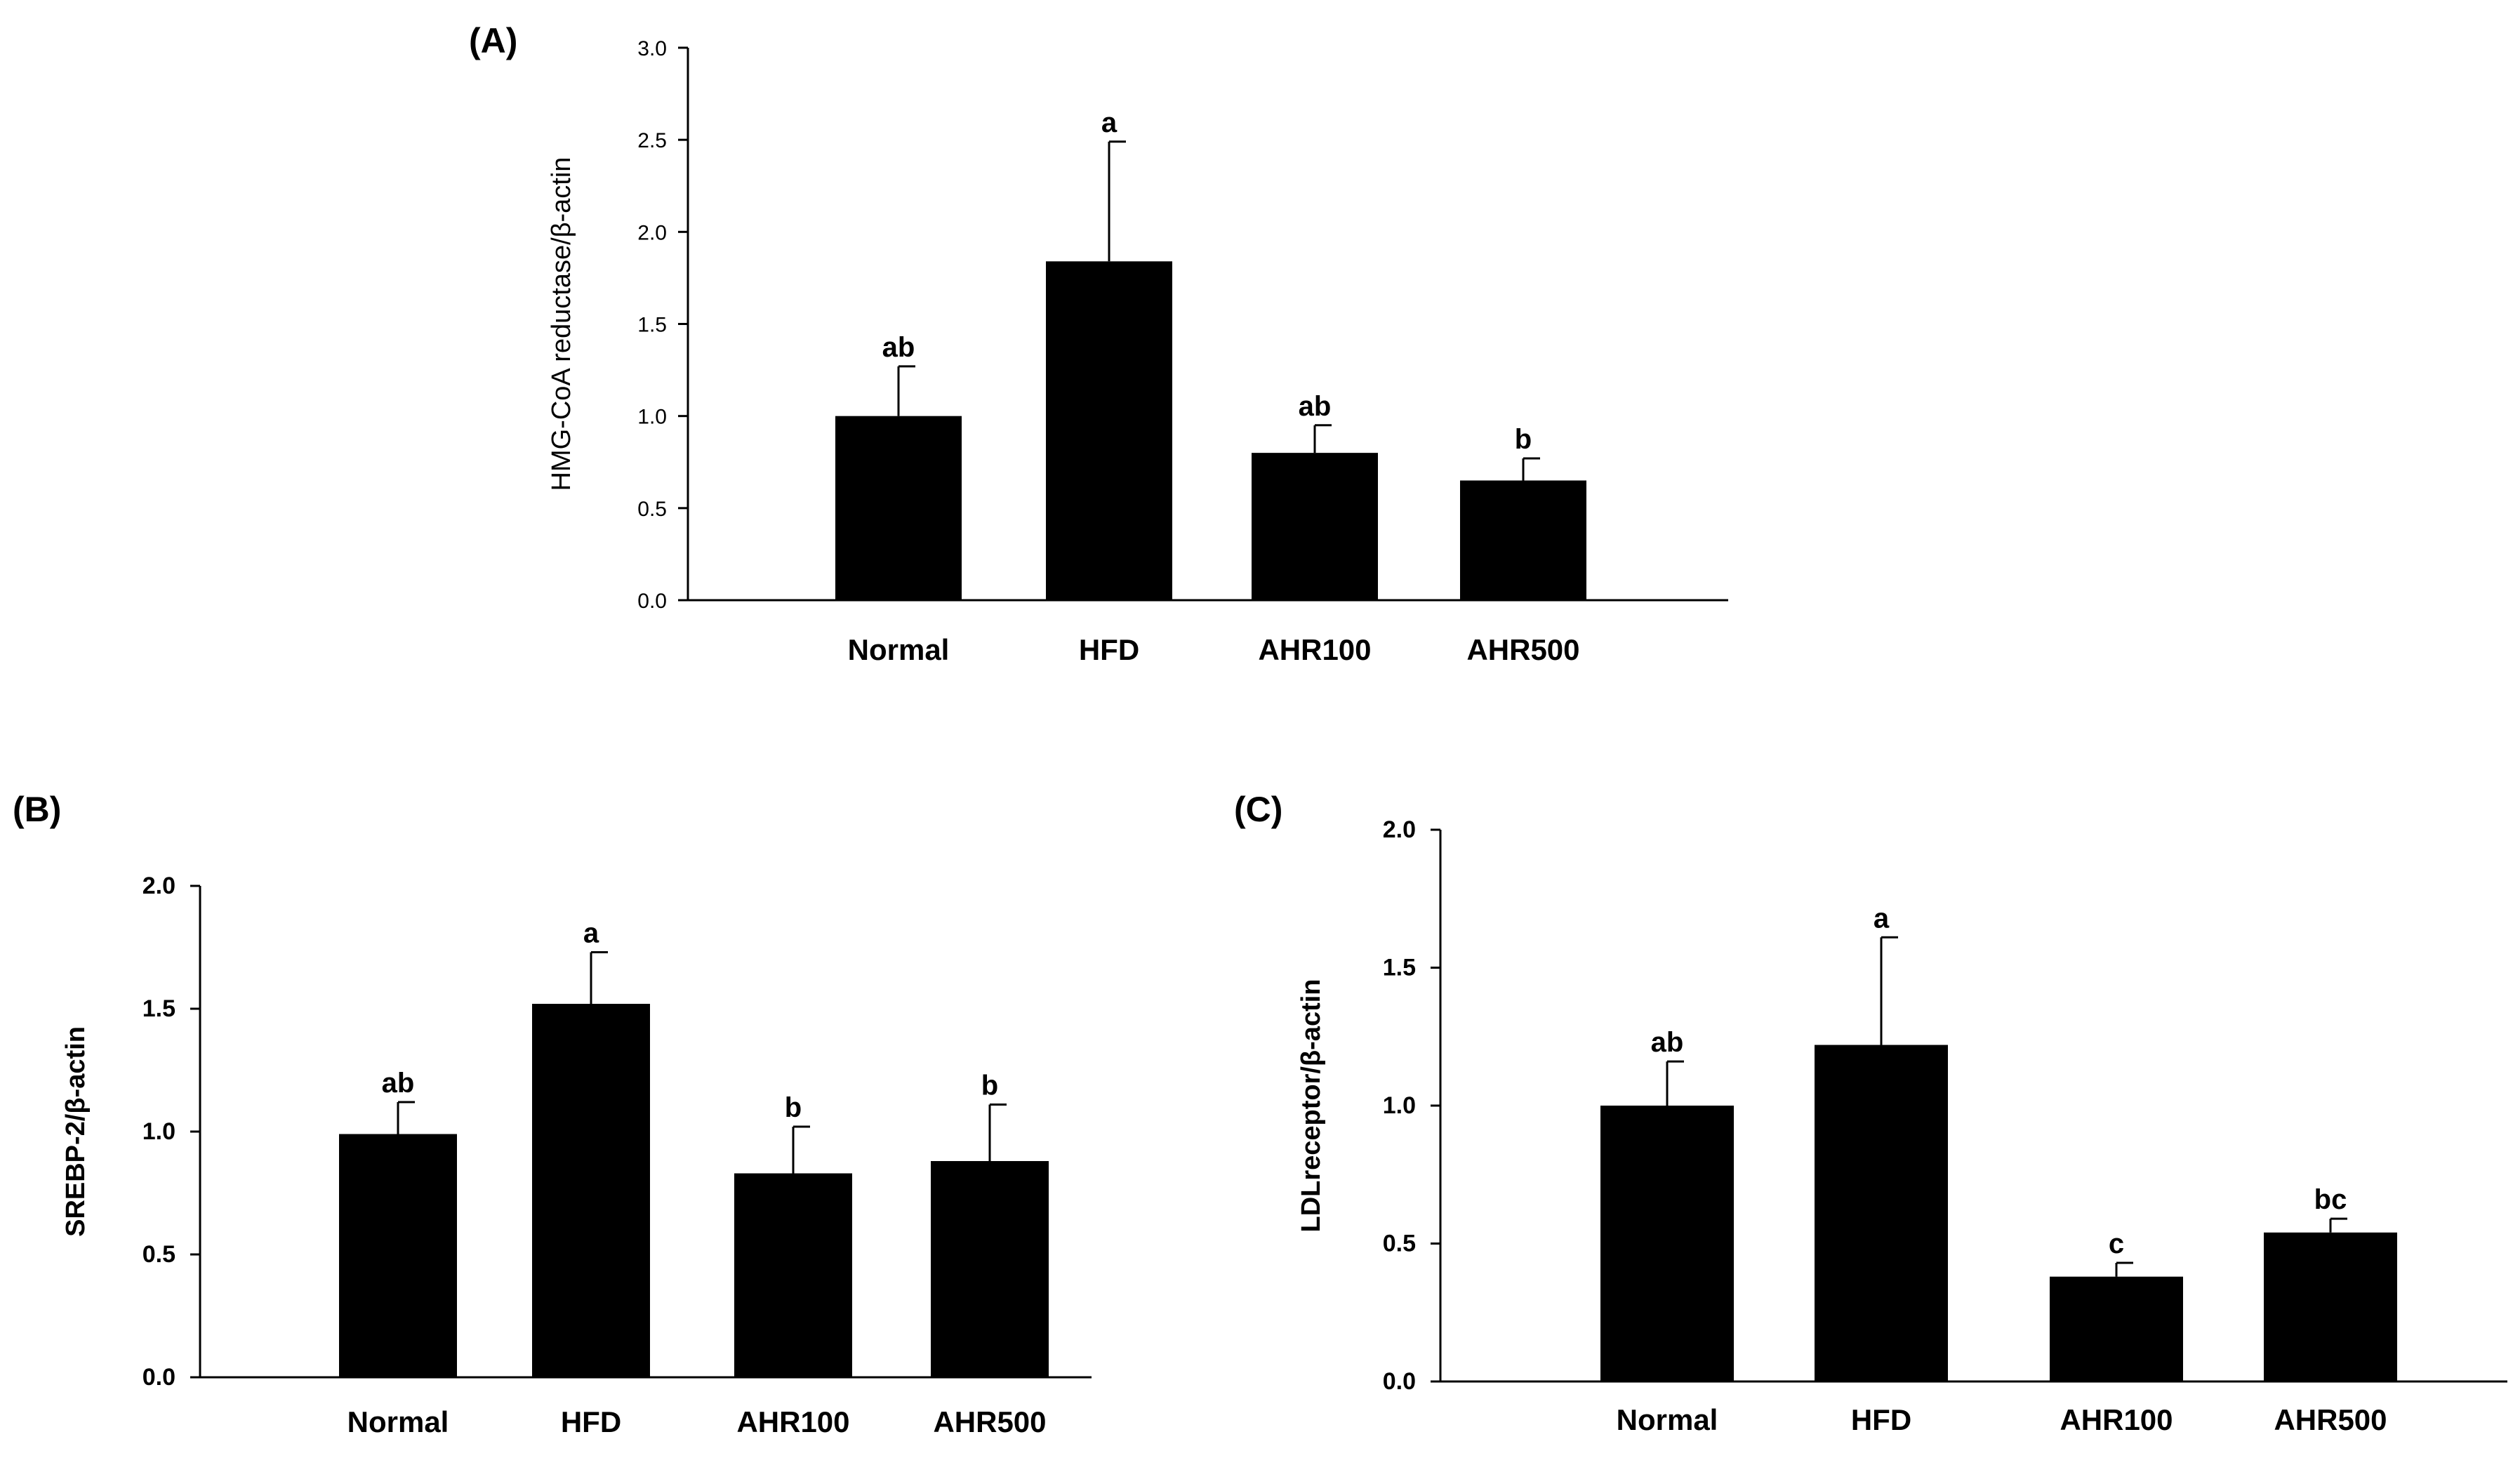 The height and width of the screenshot is (1458, 2520). What do you see at coordinates (652, 48) in the screenshot?
I see `y-tick-label: 3.0` at bounding box center [652, 48].